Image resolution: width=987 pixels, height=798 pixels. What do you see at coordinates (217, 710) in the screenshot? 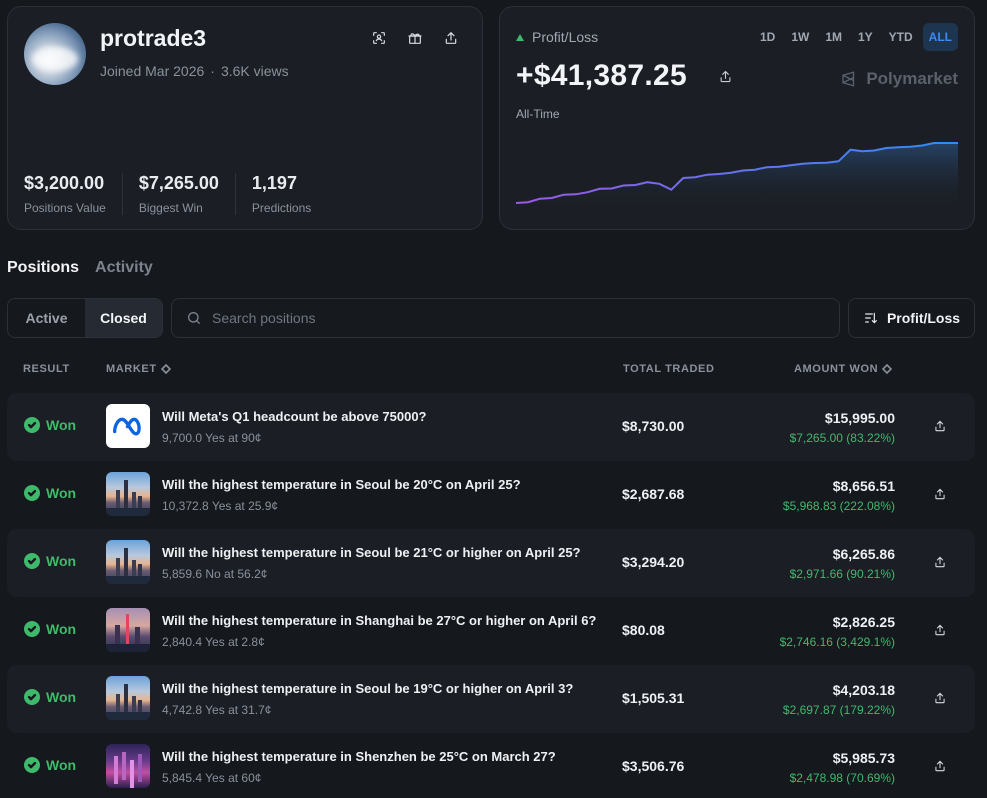
I see `market-subtitle: 4,742.8 Yes at 31.7¢` at bounding box center [217, 710].